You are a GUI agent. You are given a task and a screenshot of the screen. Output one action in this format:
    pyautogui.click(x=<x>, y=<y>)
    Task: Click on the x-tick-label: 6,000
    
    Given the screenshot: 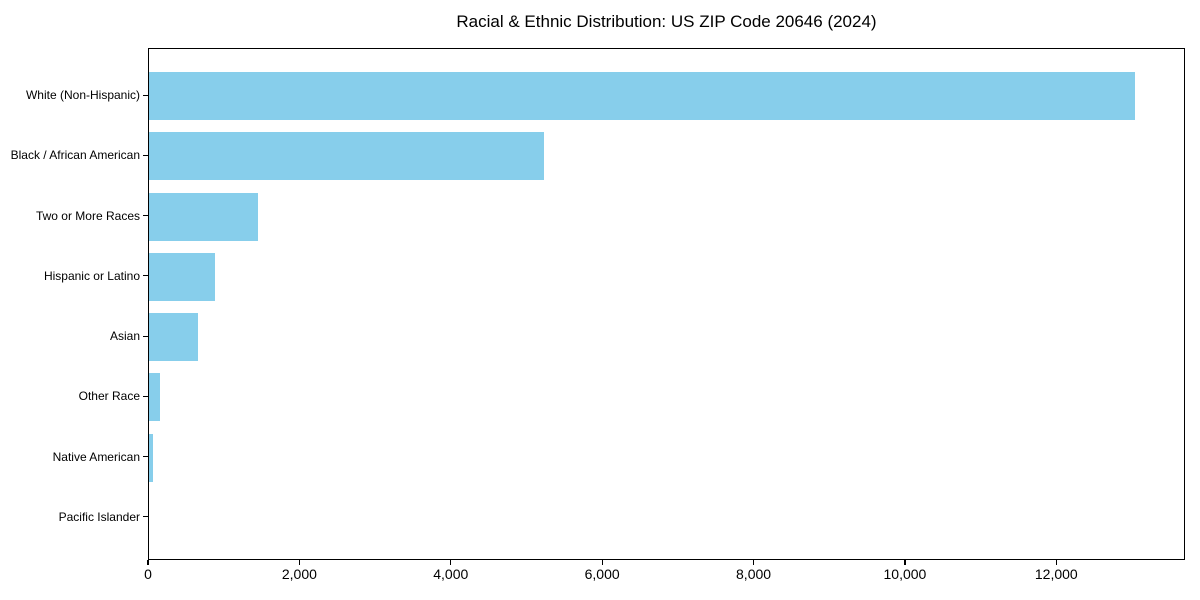 What is the action you would take?
    pyautogui.click(x=602, y=574)
    